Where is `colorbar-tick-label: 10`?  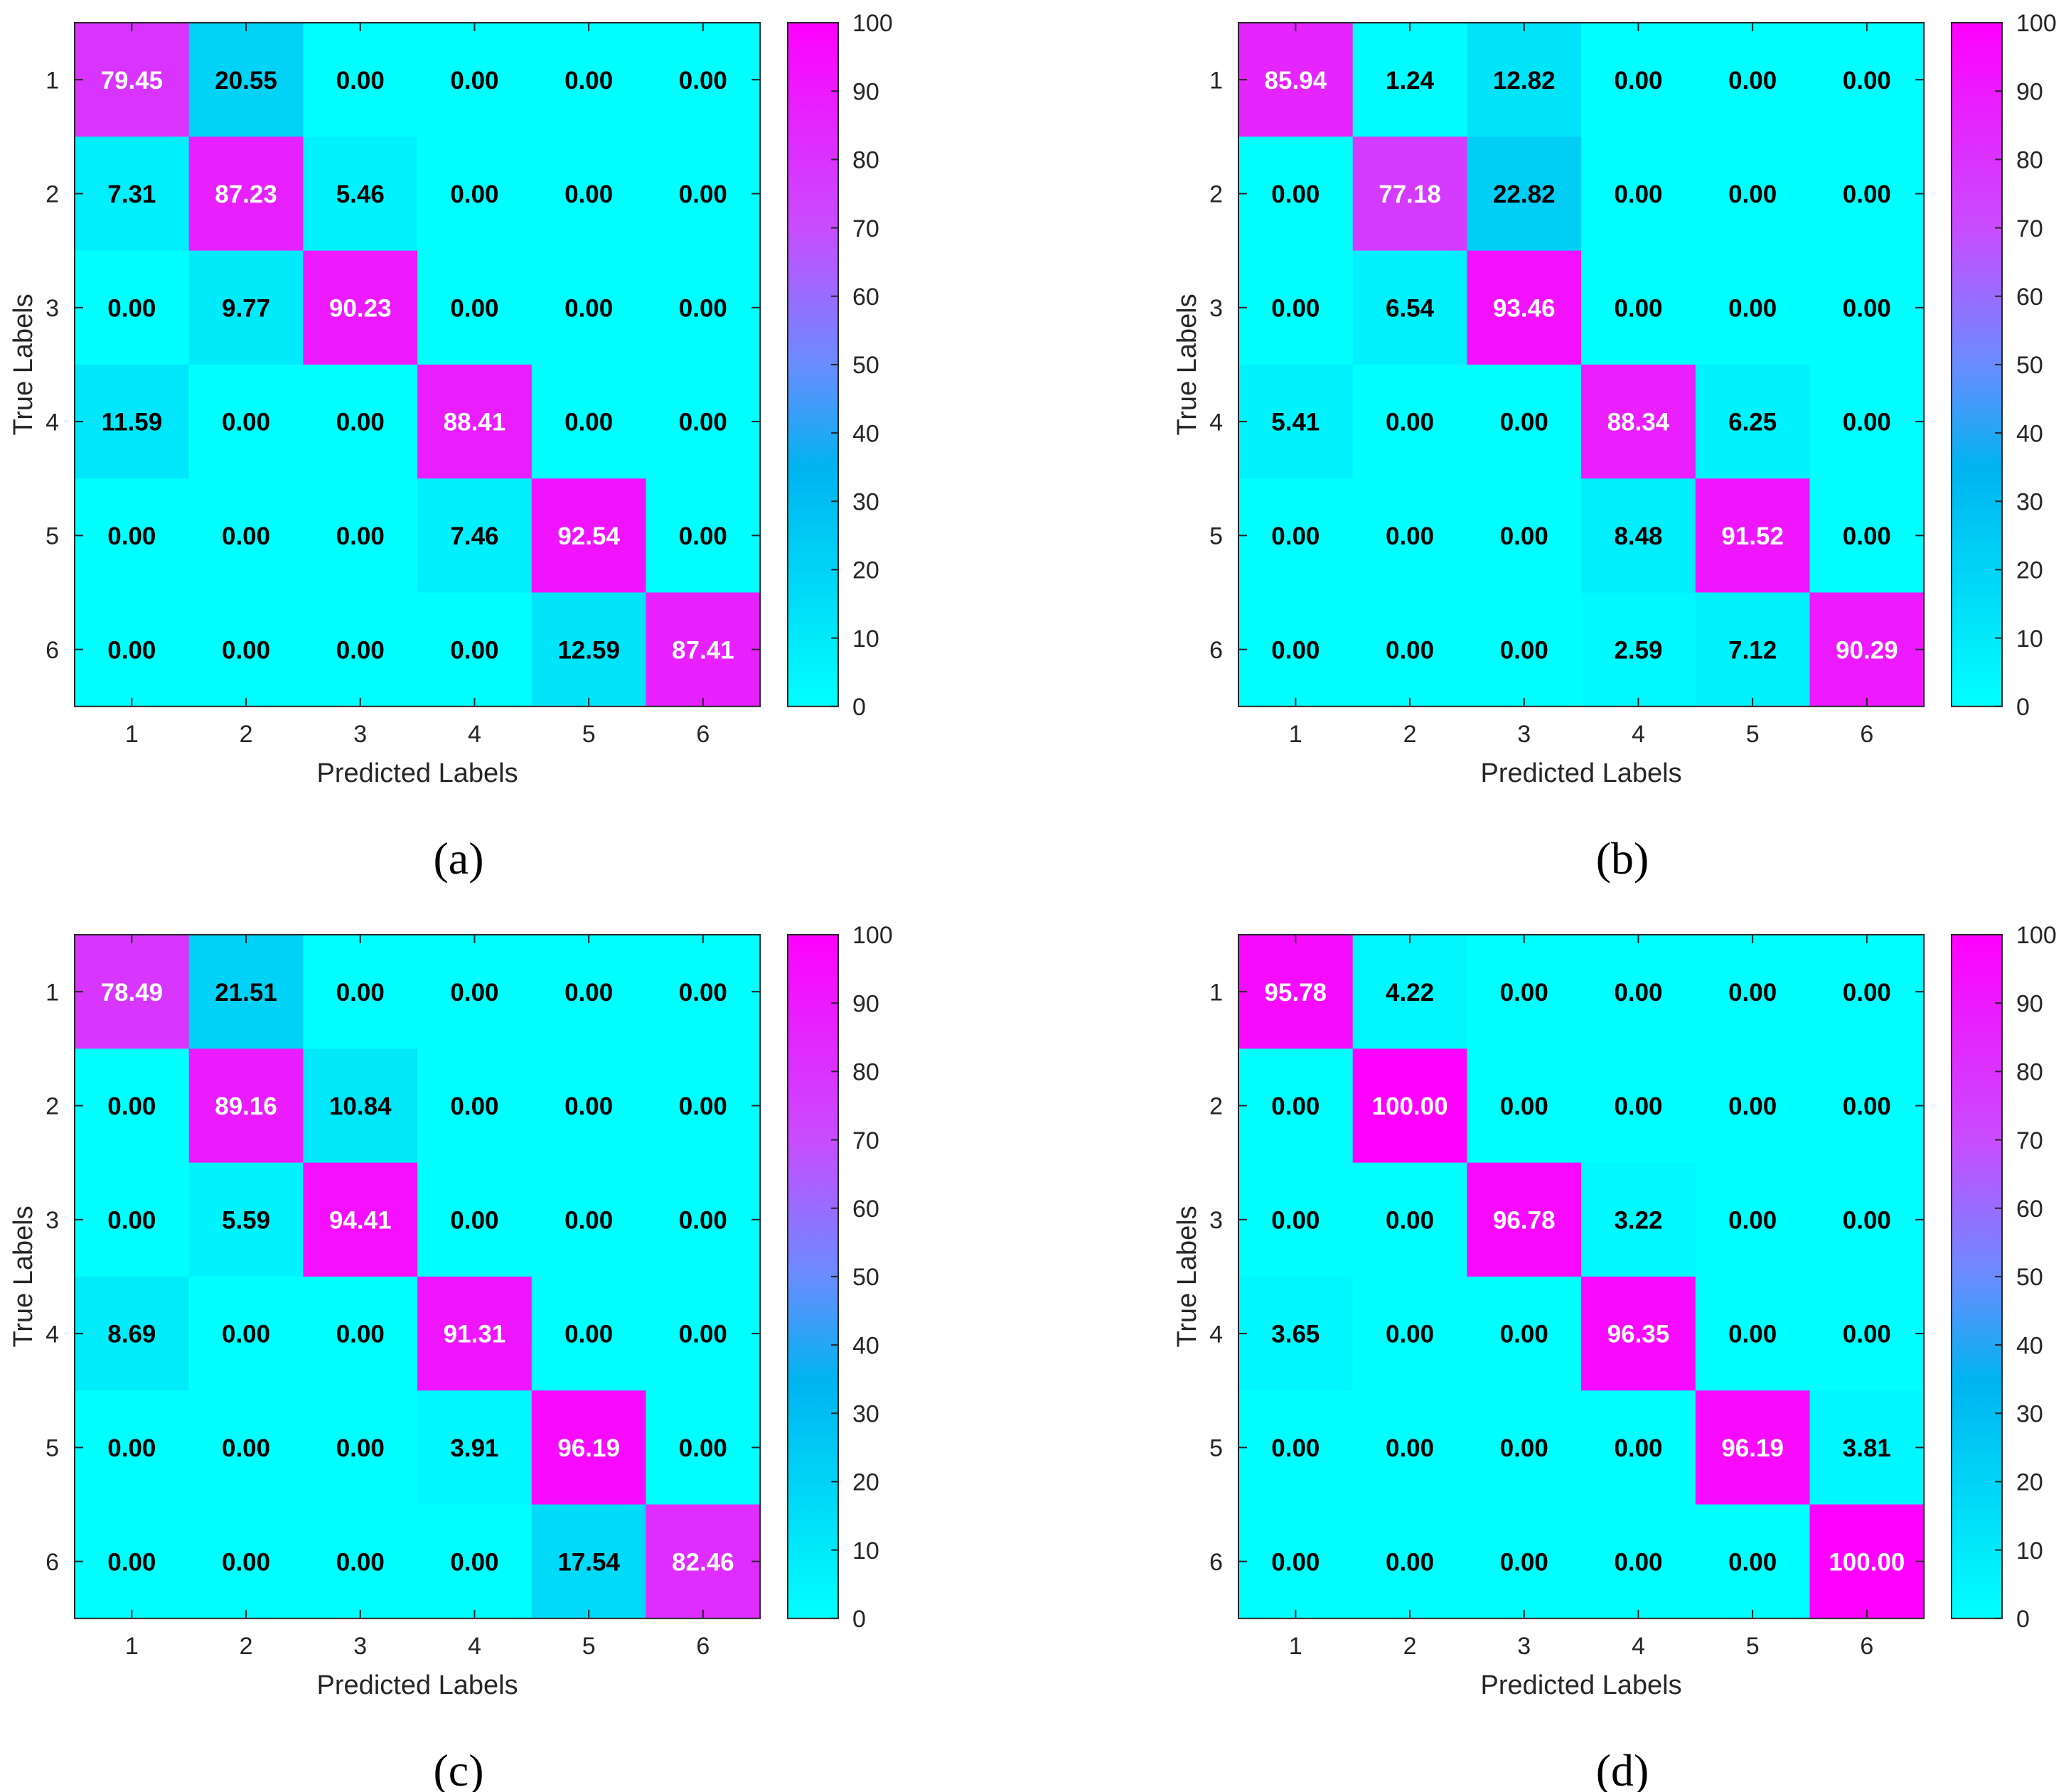 colorbar-tick-label: 10 is located at coordinates (2030, 1551).